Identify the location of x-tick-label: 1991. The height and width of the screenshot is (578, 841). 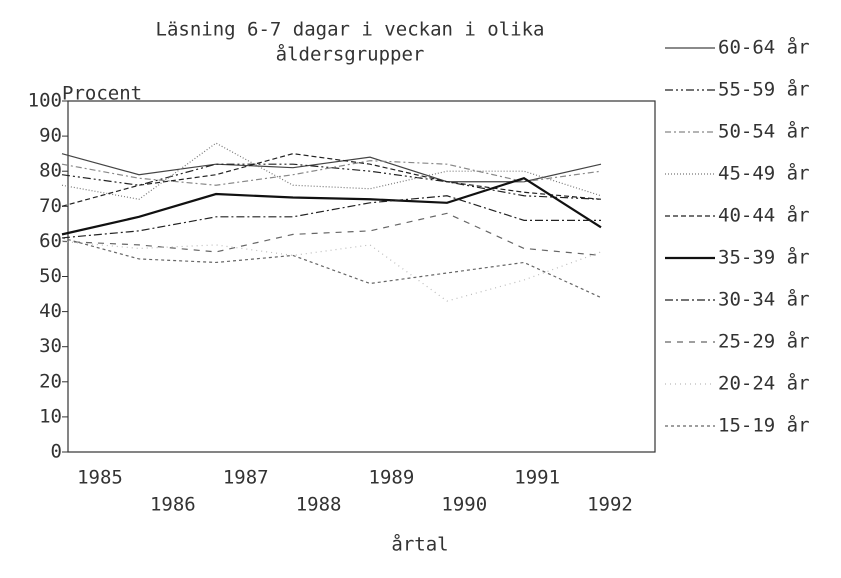
(537, 478).